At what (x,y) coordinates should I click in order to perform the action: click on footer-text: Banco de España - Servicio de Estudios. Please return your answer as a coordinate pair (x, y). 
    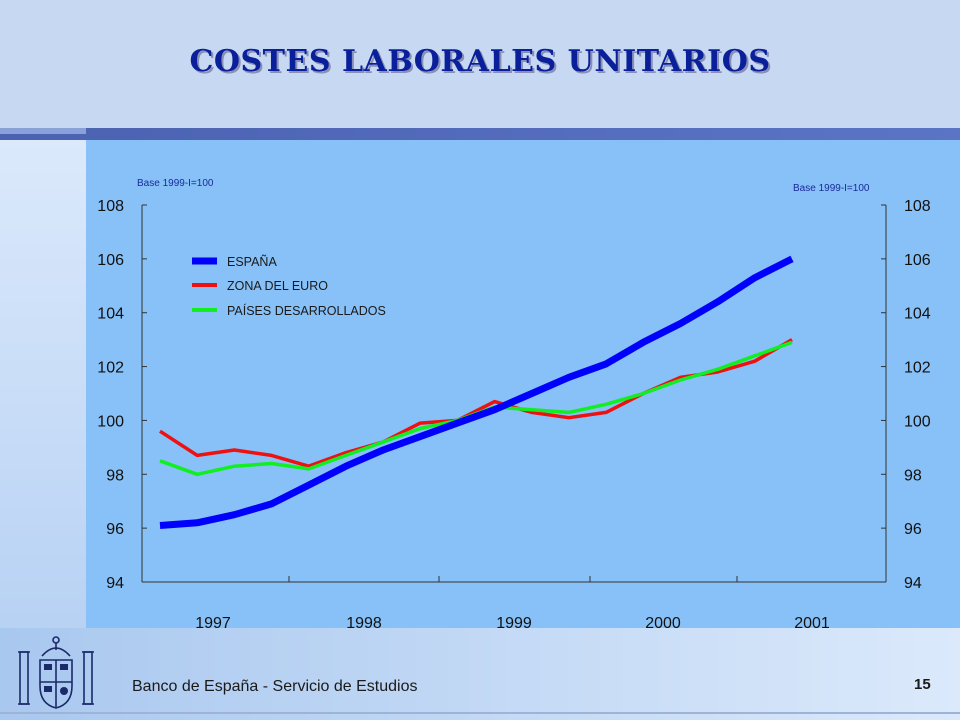
    Looking at the image, I should click on (275, 686).